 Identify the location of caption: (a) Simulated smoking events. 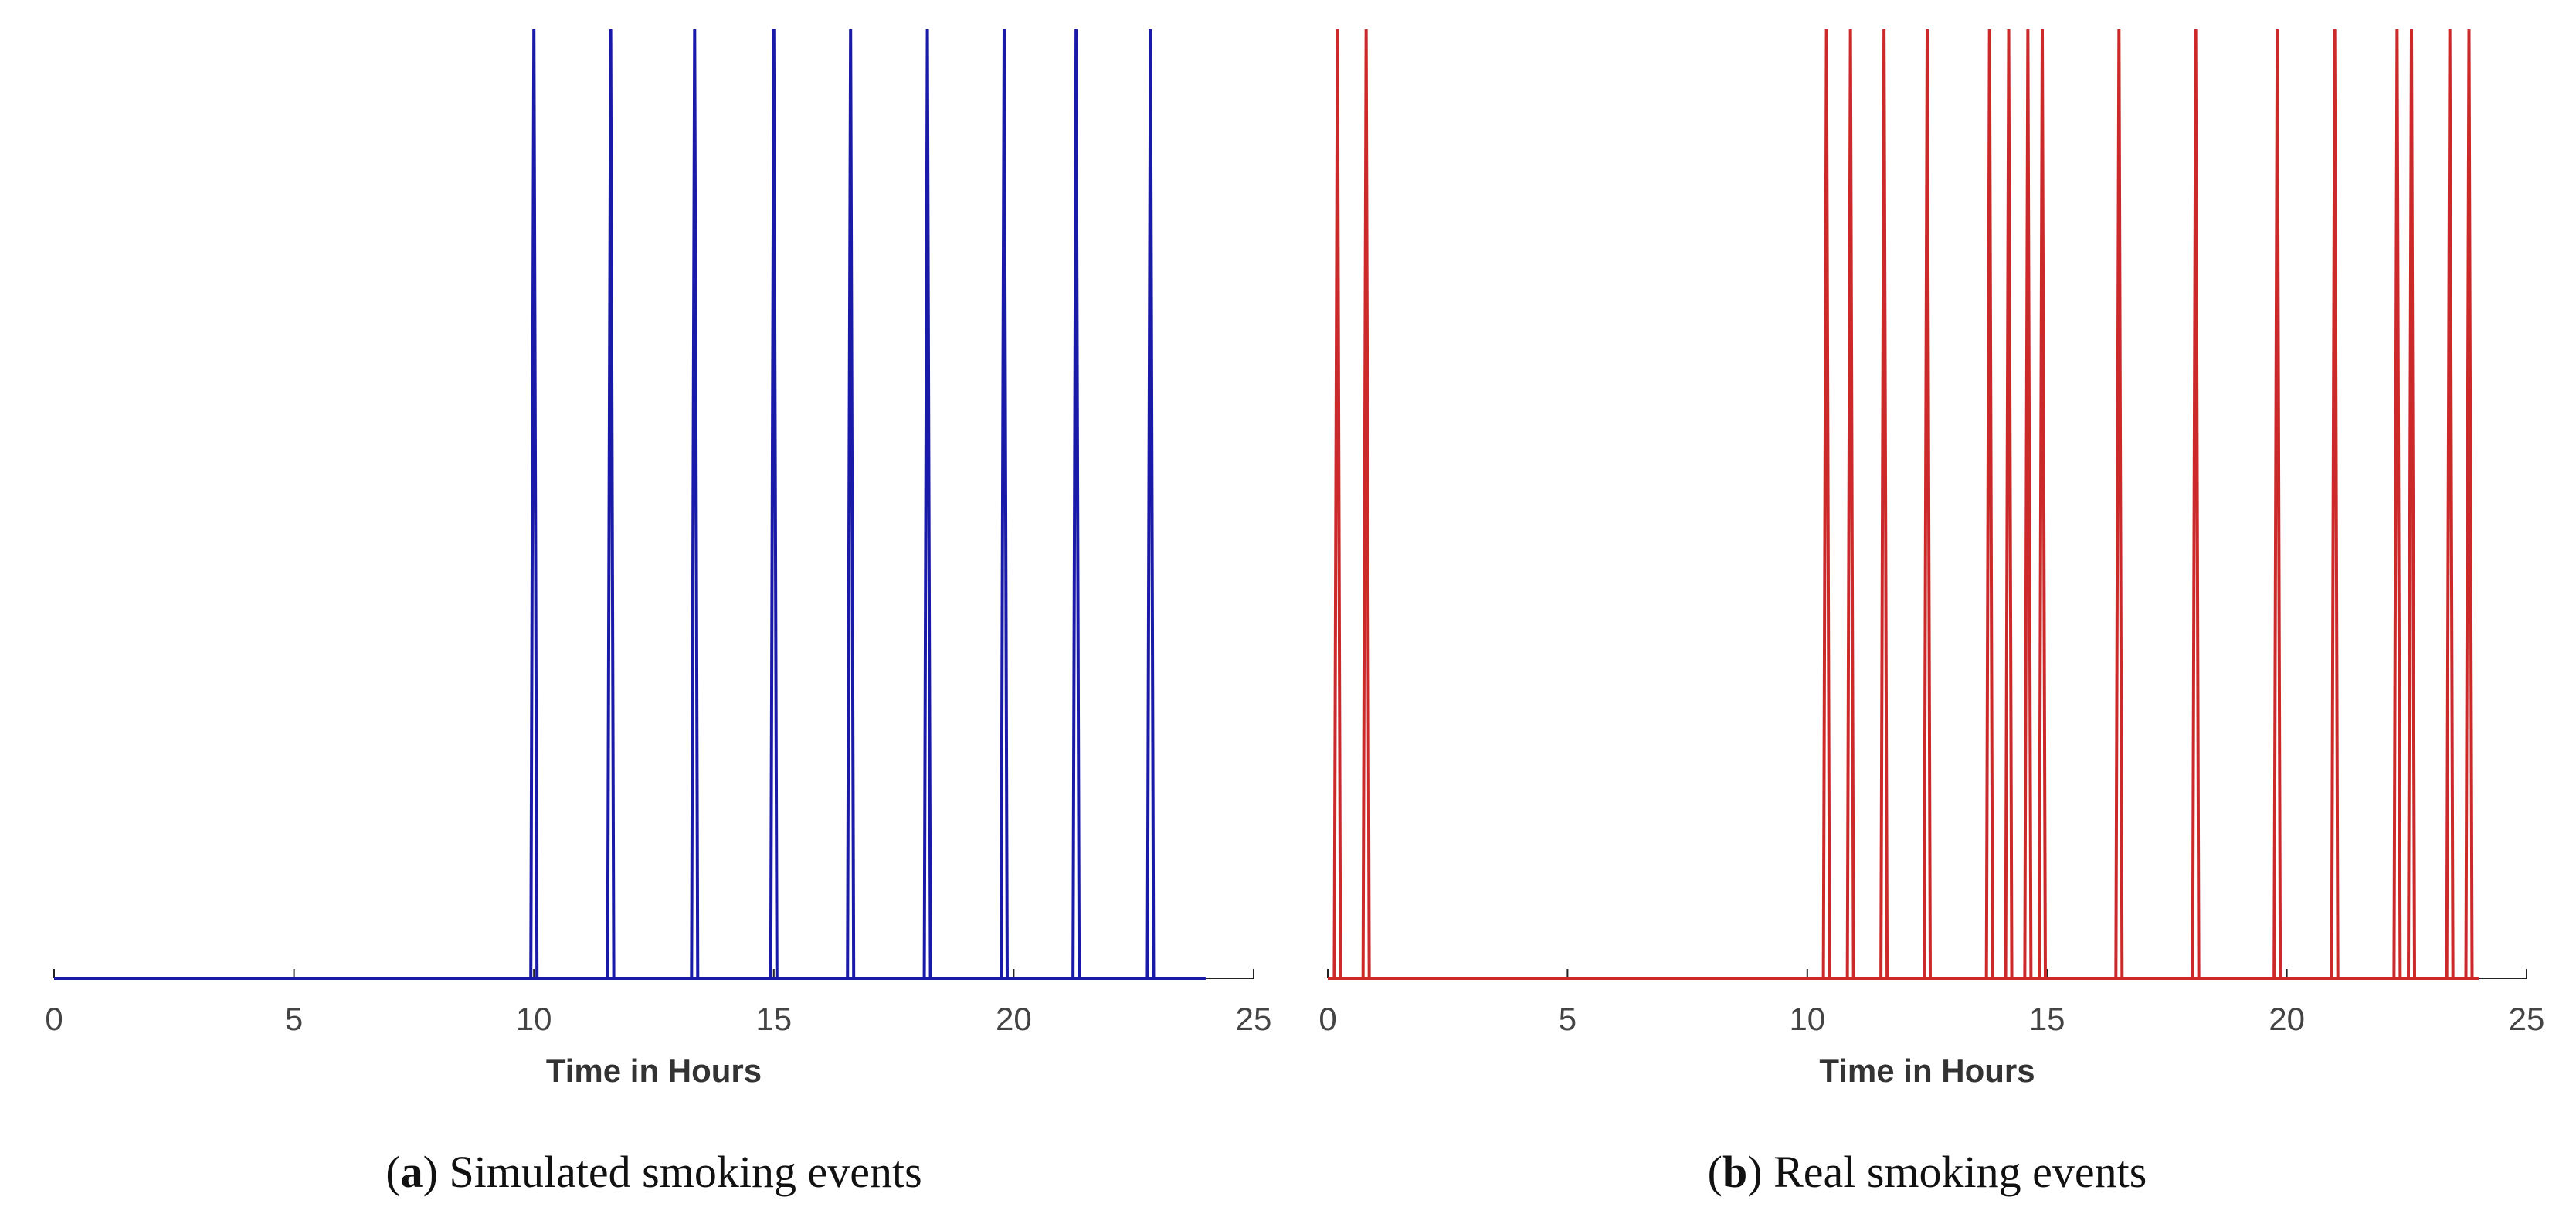
(653, 1172).